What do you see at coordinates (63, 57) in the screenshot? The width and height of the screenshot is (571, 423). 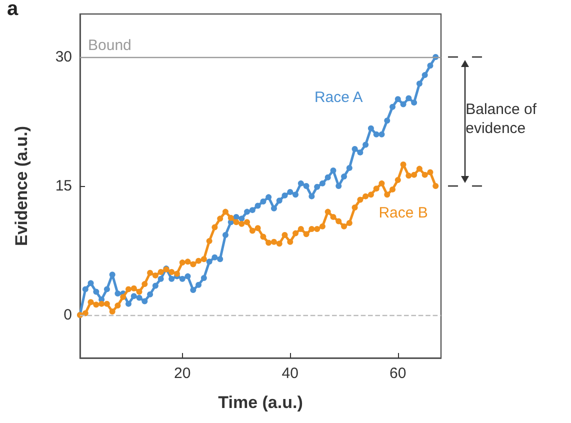 I see `y-tick-label: 30` at bounding box center [63, 57].